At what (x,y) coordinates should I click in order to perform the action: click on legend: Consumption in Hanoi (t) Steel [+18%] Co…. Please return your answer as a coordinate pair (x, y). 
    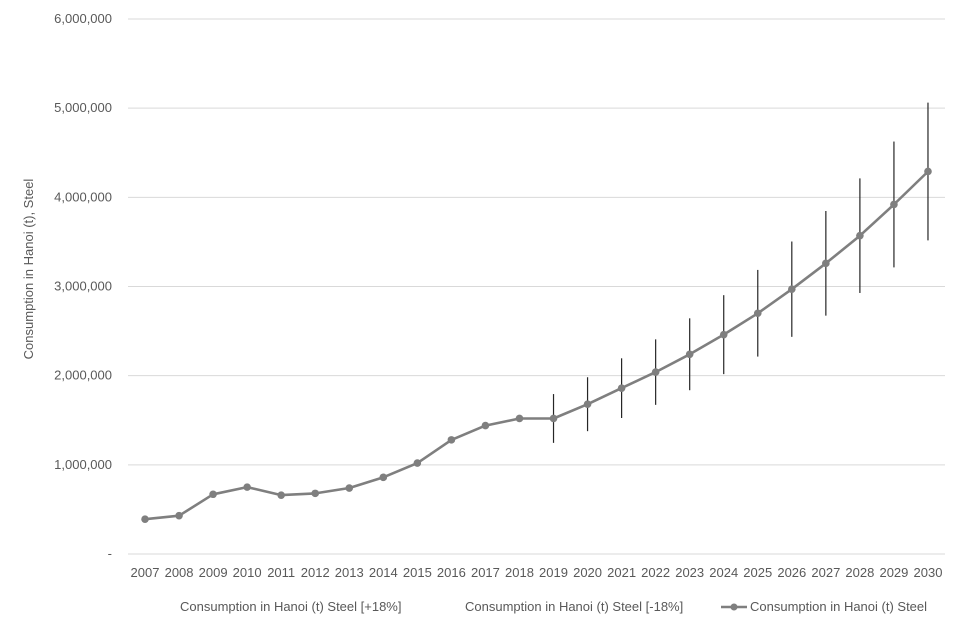
    Looking at the image, I should click on (553, 606).